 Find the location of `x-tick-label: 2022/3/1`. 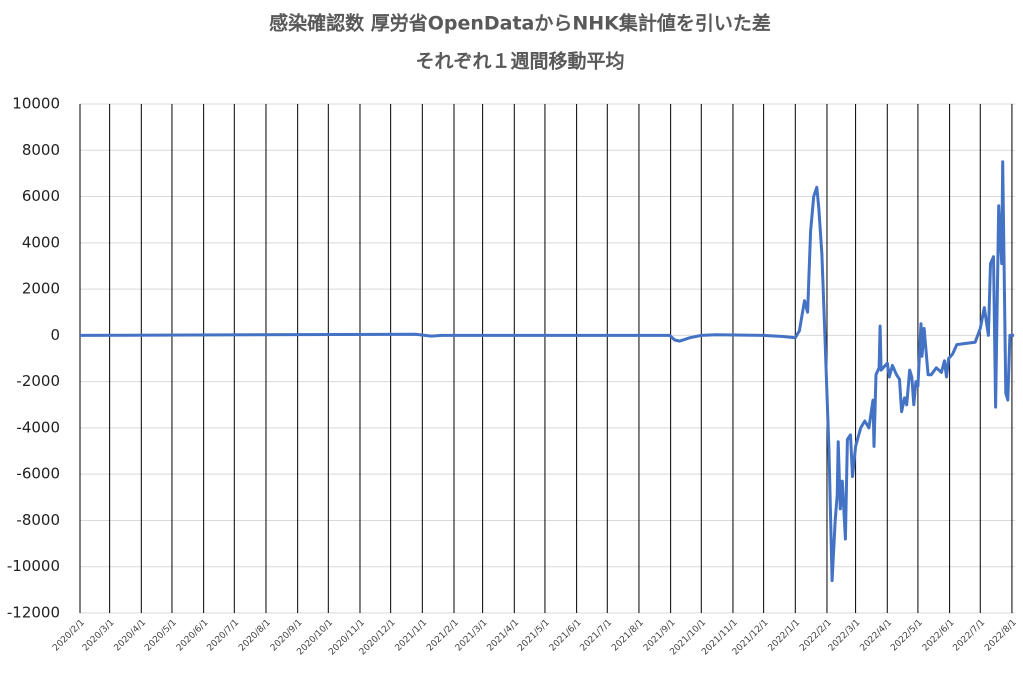

x-tick-label: 2022/3/1 is located at coordinates (845, 636).